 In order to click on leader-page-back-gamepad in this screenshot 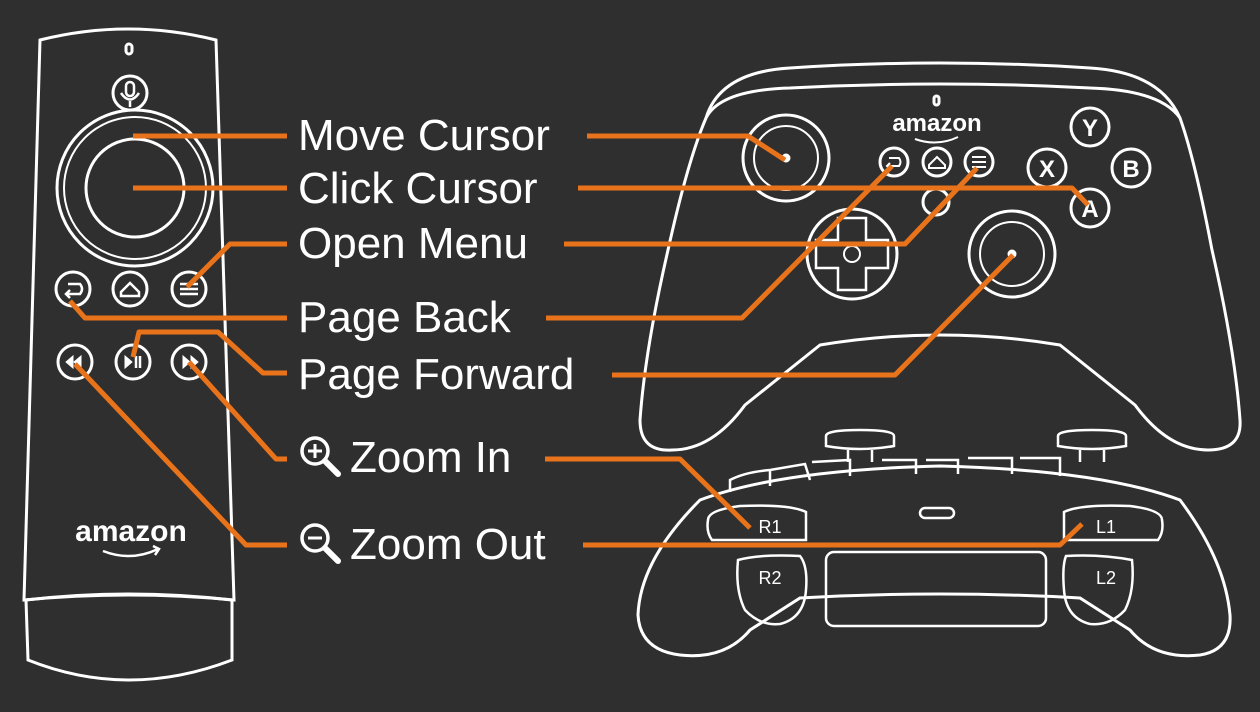, I will do `click(720, 242)`.